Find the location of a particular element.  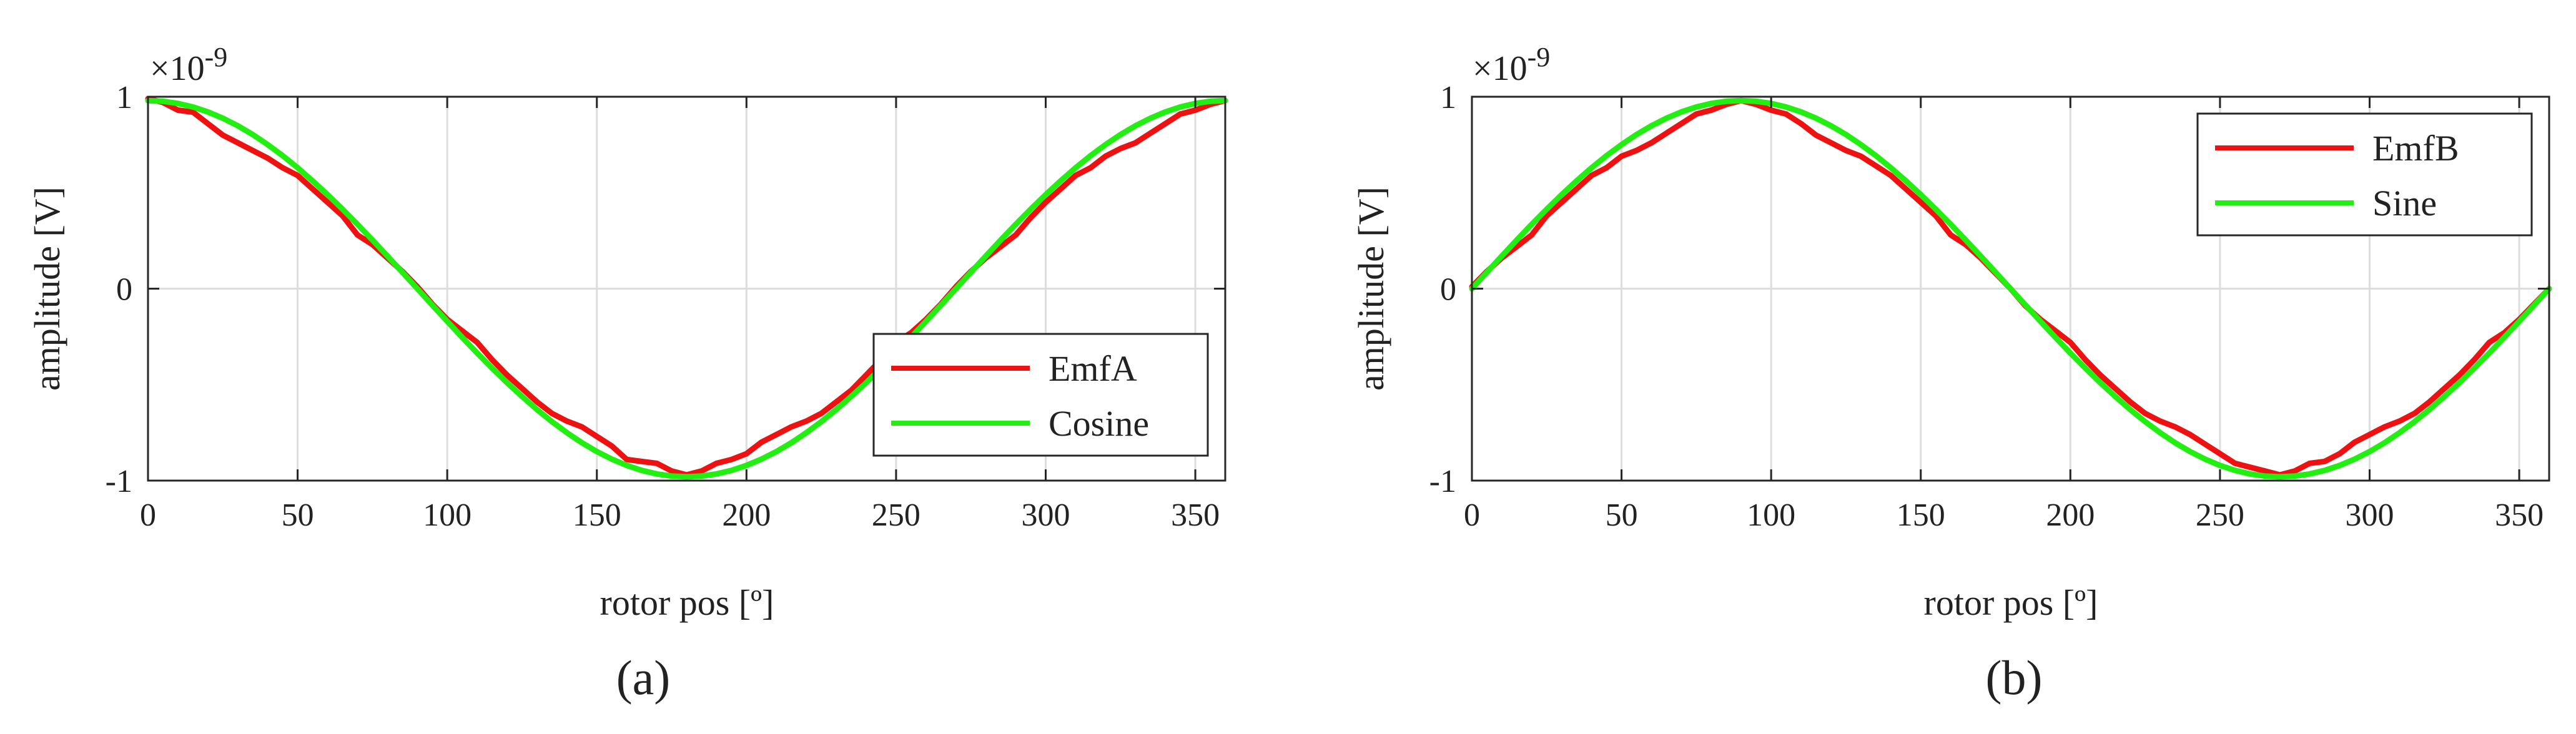

panel-caption: (a) is located at coordinates (643, 677).